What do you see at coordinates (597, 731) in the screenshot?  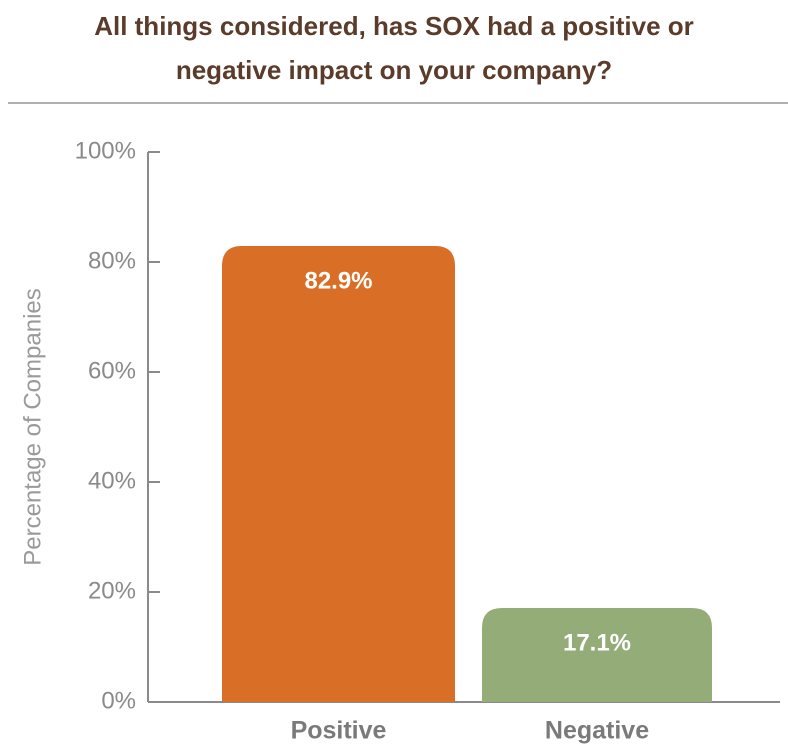 I see `x-tick-label: Negative` at bounding box center [597, 731].